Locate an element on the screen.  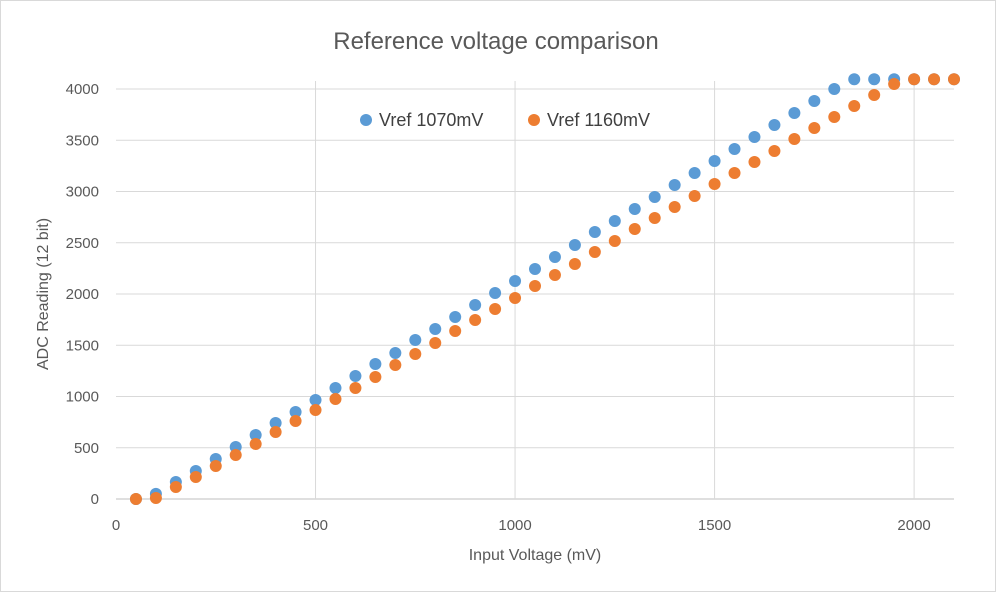
x-tick-label: 2000 is located at coordinates (913, 525).